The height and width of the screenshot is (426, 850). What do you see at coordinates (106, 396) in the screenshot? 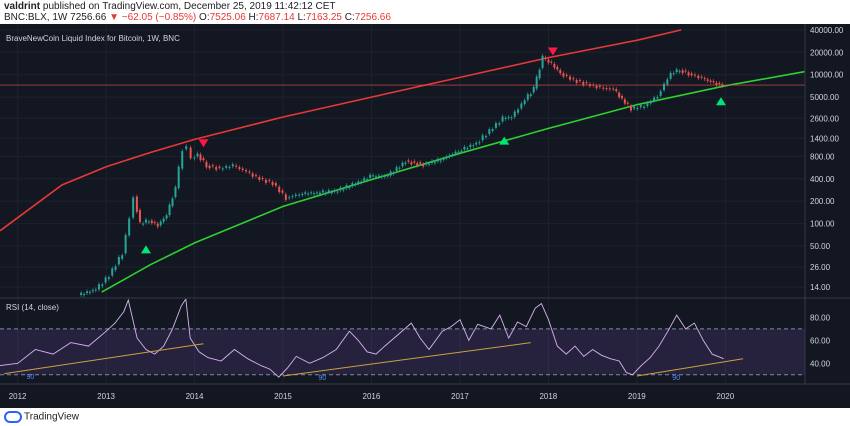
I see `x-tick-label: 2013` at bounding box center [106, 396].